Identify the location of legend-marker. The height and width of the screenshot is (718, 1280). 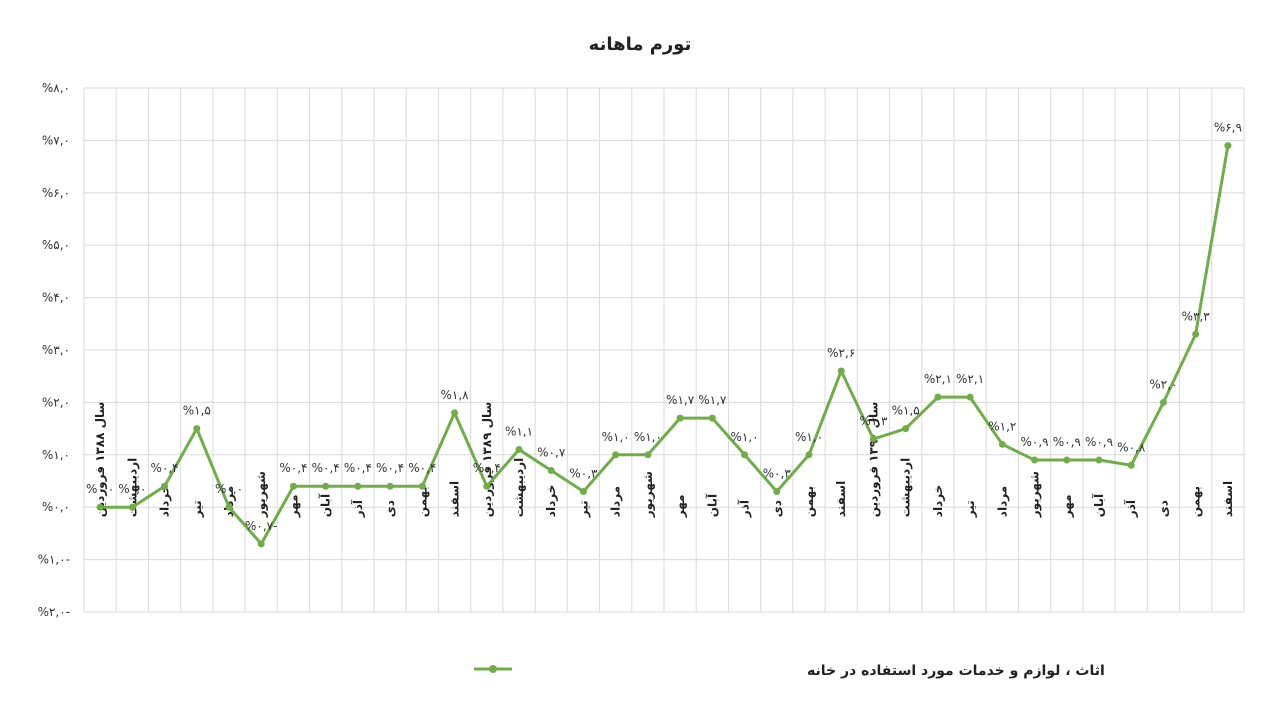
(493, 669).